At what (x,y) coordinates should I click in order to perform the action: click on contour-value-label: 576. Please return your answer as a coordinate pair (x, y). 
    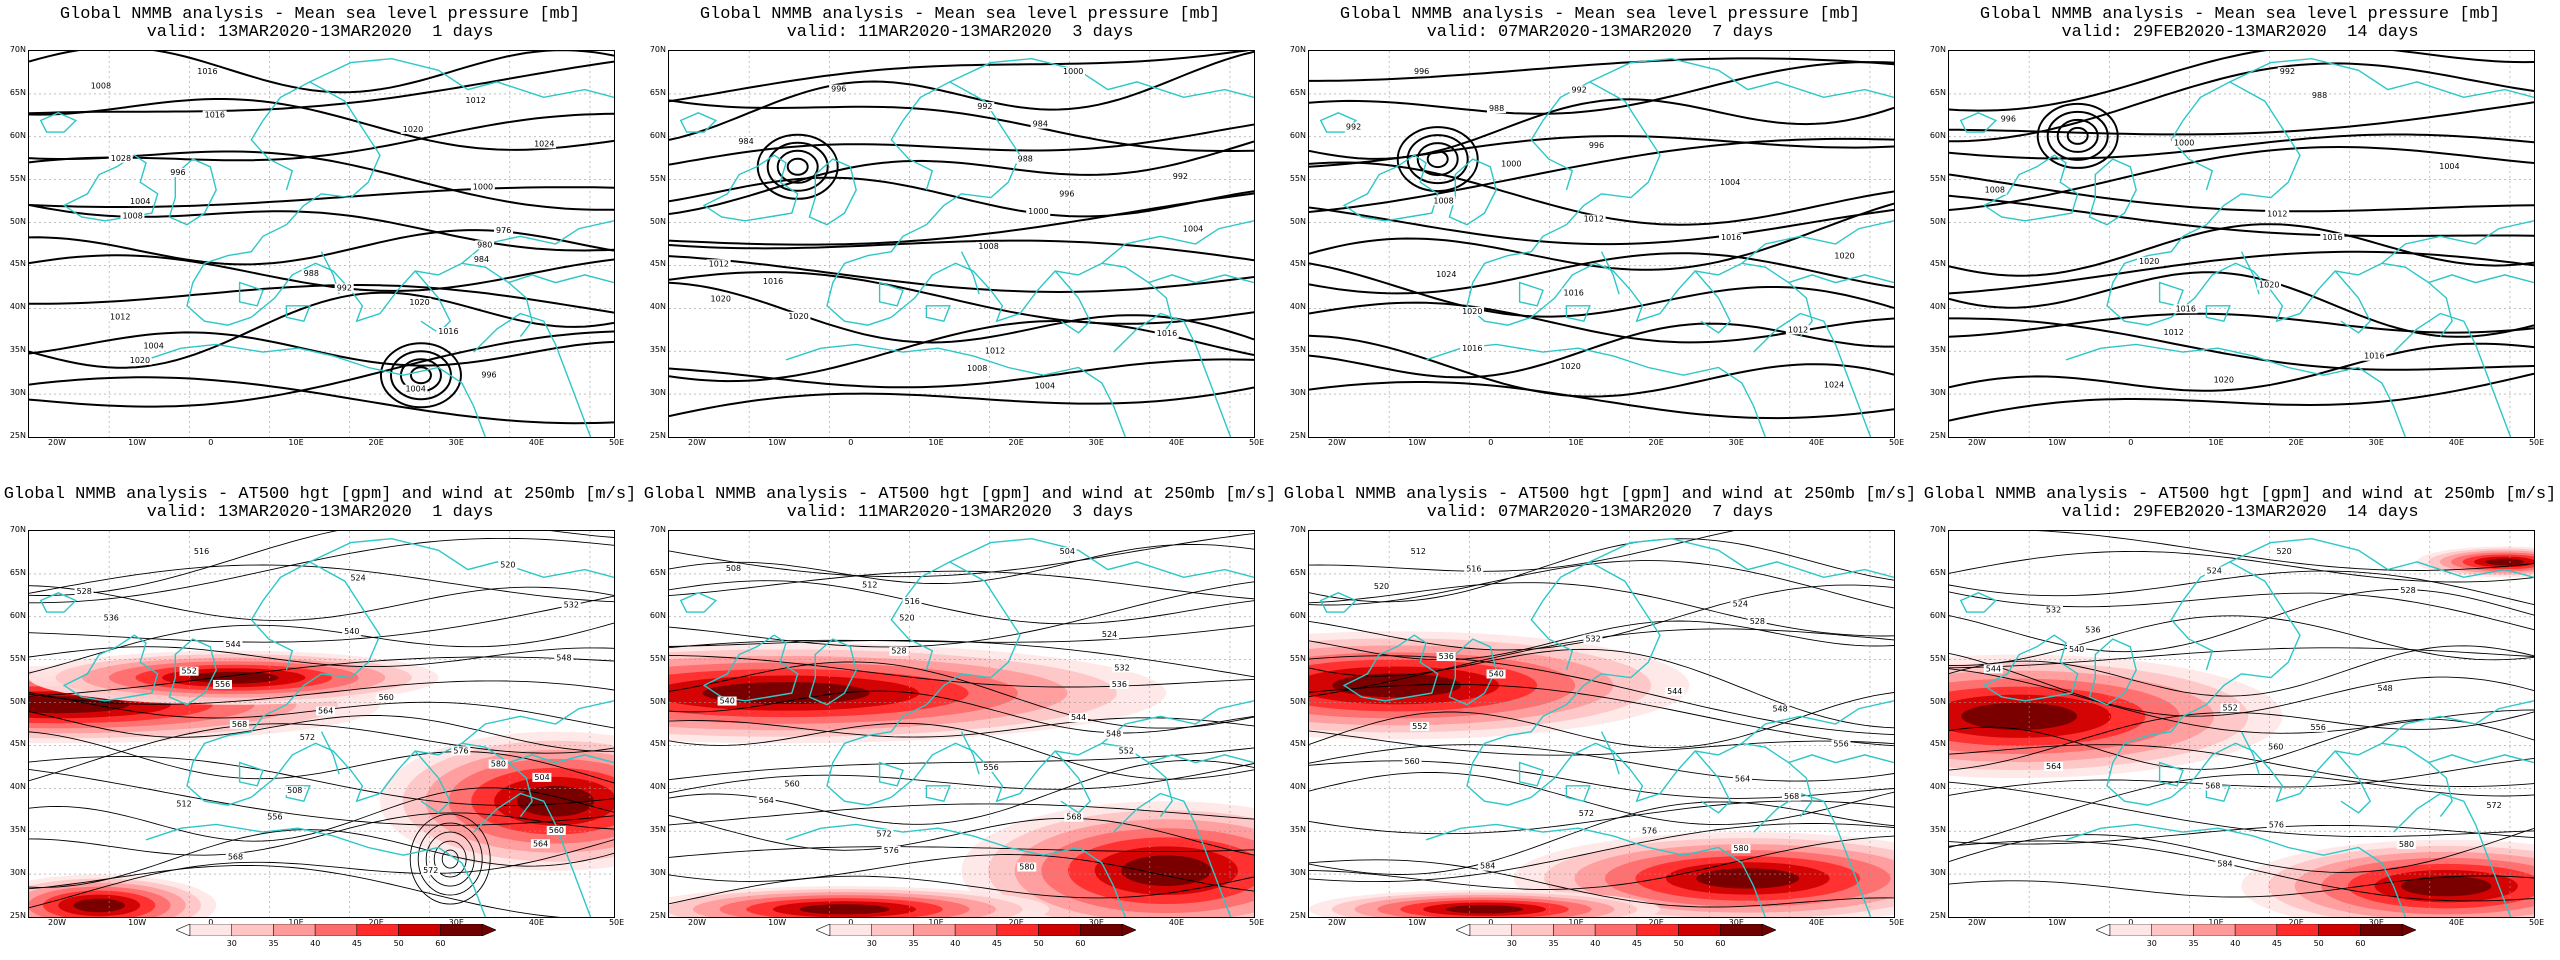
    Looking at the image, I should click on (2276, 825).